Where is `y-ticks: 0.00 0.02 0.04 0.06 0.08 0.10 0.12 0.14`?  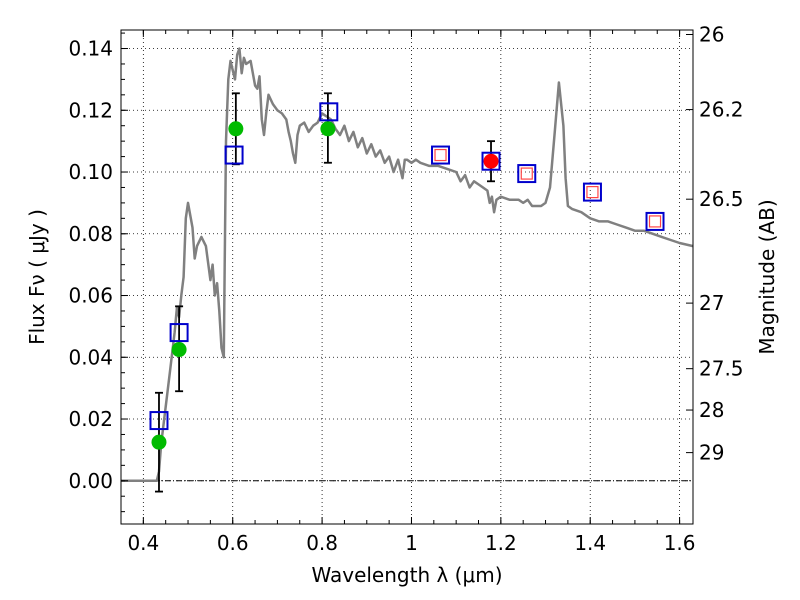 y-ticks: 0.00 0.02 0.04 0.06 0.08 0.10 0.12 0.14 is located at coordinates (98, 272).